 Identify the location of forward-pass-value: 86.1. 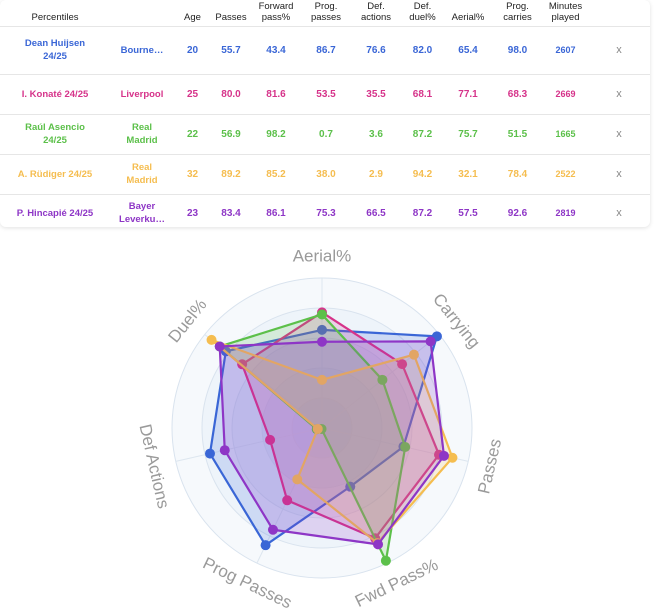
(276, 210).